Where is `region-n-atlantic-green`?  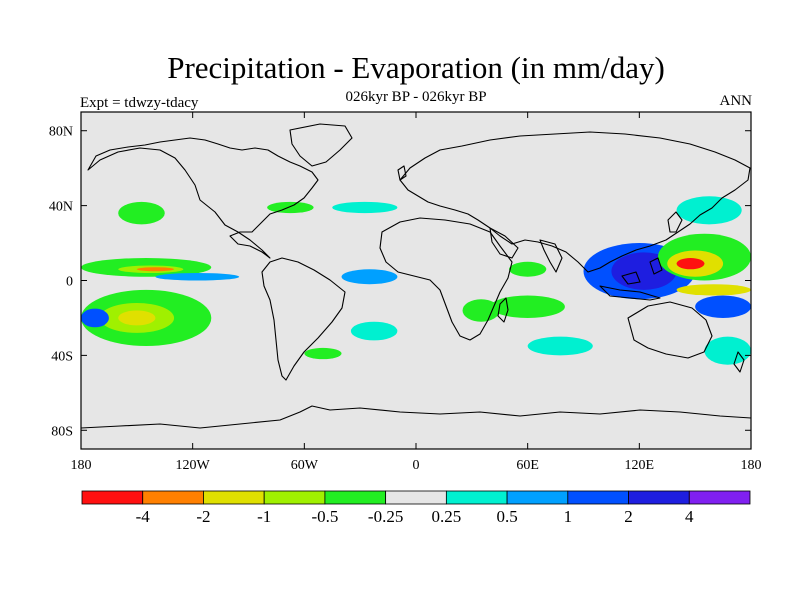 region-n-atlantic-green is located at coordinates (290, 207).